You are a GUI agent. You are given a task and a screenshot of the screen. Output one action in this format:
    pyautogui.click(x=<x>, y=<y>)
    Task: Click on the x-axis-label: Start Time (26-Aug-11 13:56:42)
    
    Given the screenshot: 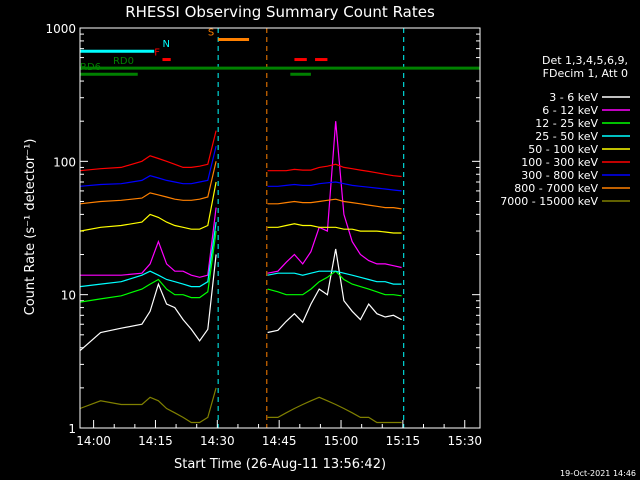 What is the action you would take?
    pyautogui.click(x=280, y=464)
    